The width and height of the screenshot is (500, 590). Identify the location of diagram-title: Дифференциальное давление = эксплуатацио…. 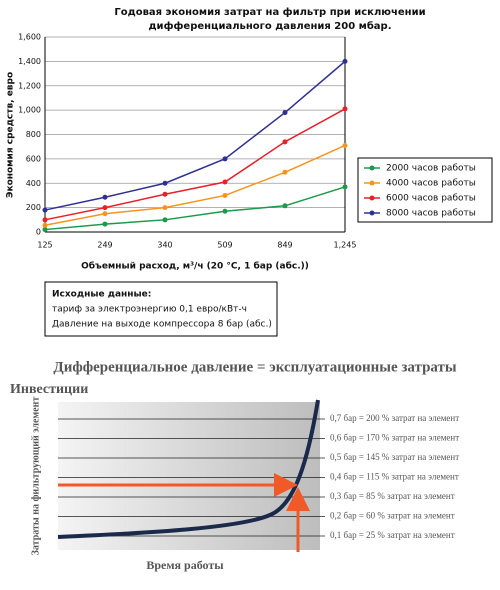
(255, 367).